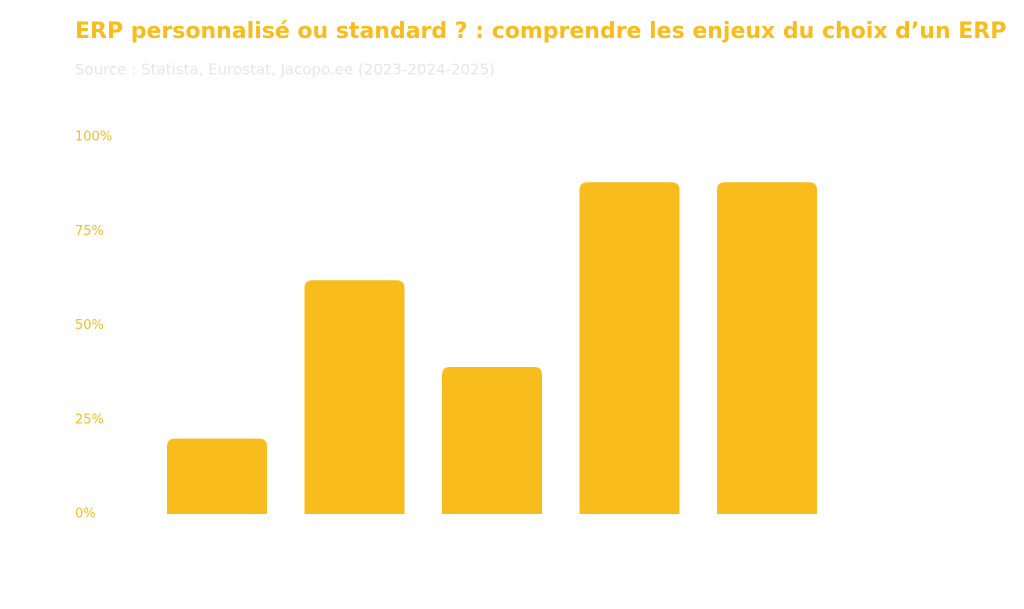 The image size is (1024, 609). What do you see at coordinates (89, 419) in the screenshot?
I see `y-tick-label: 25%` at bounding box center [89, 419].